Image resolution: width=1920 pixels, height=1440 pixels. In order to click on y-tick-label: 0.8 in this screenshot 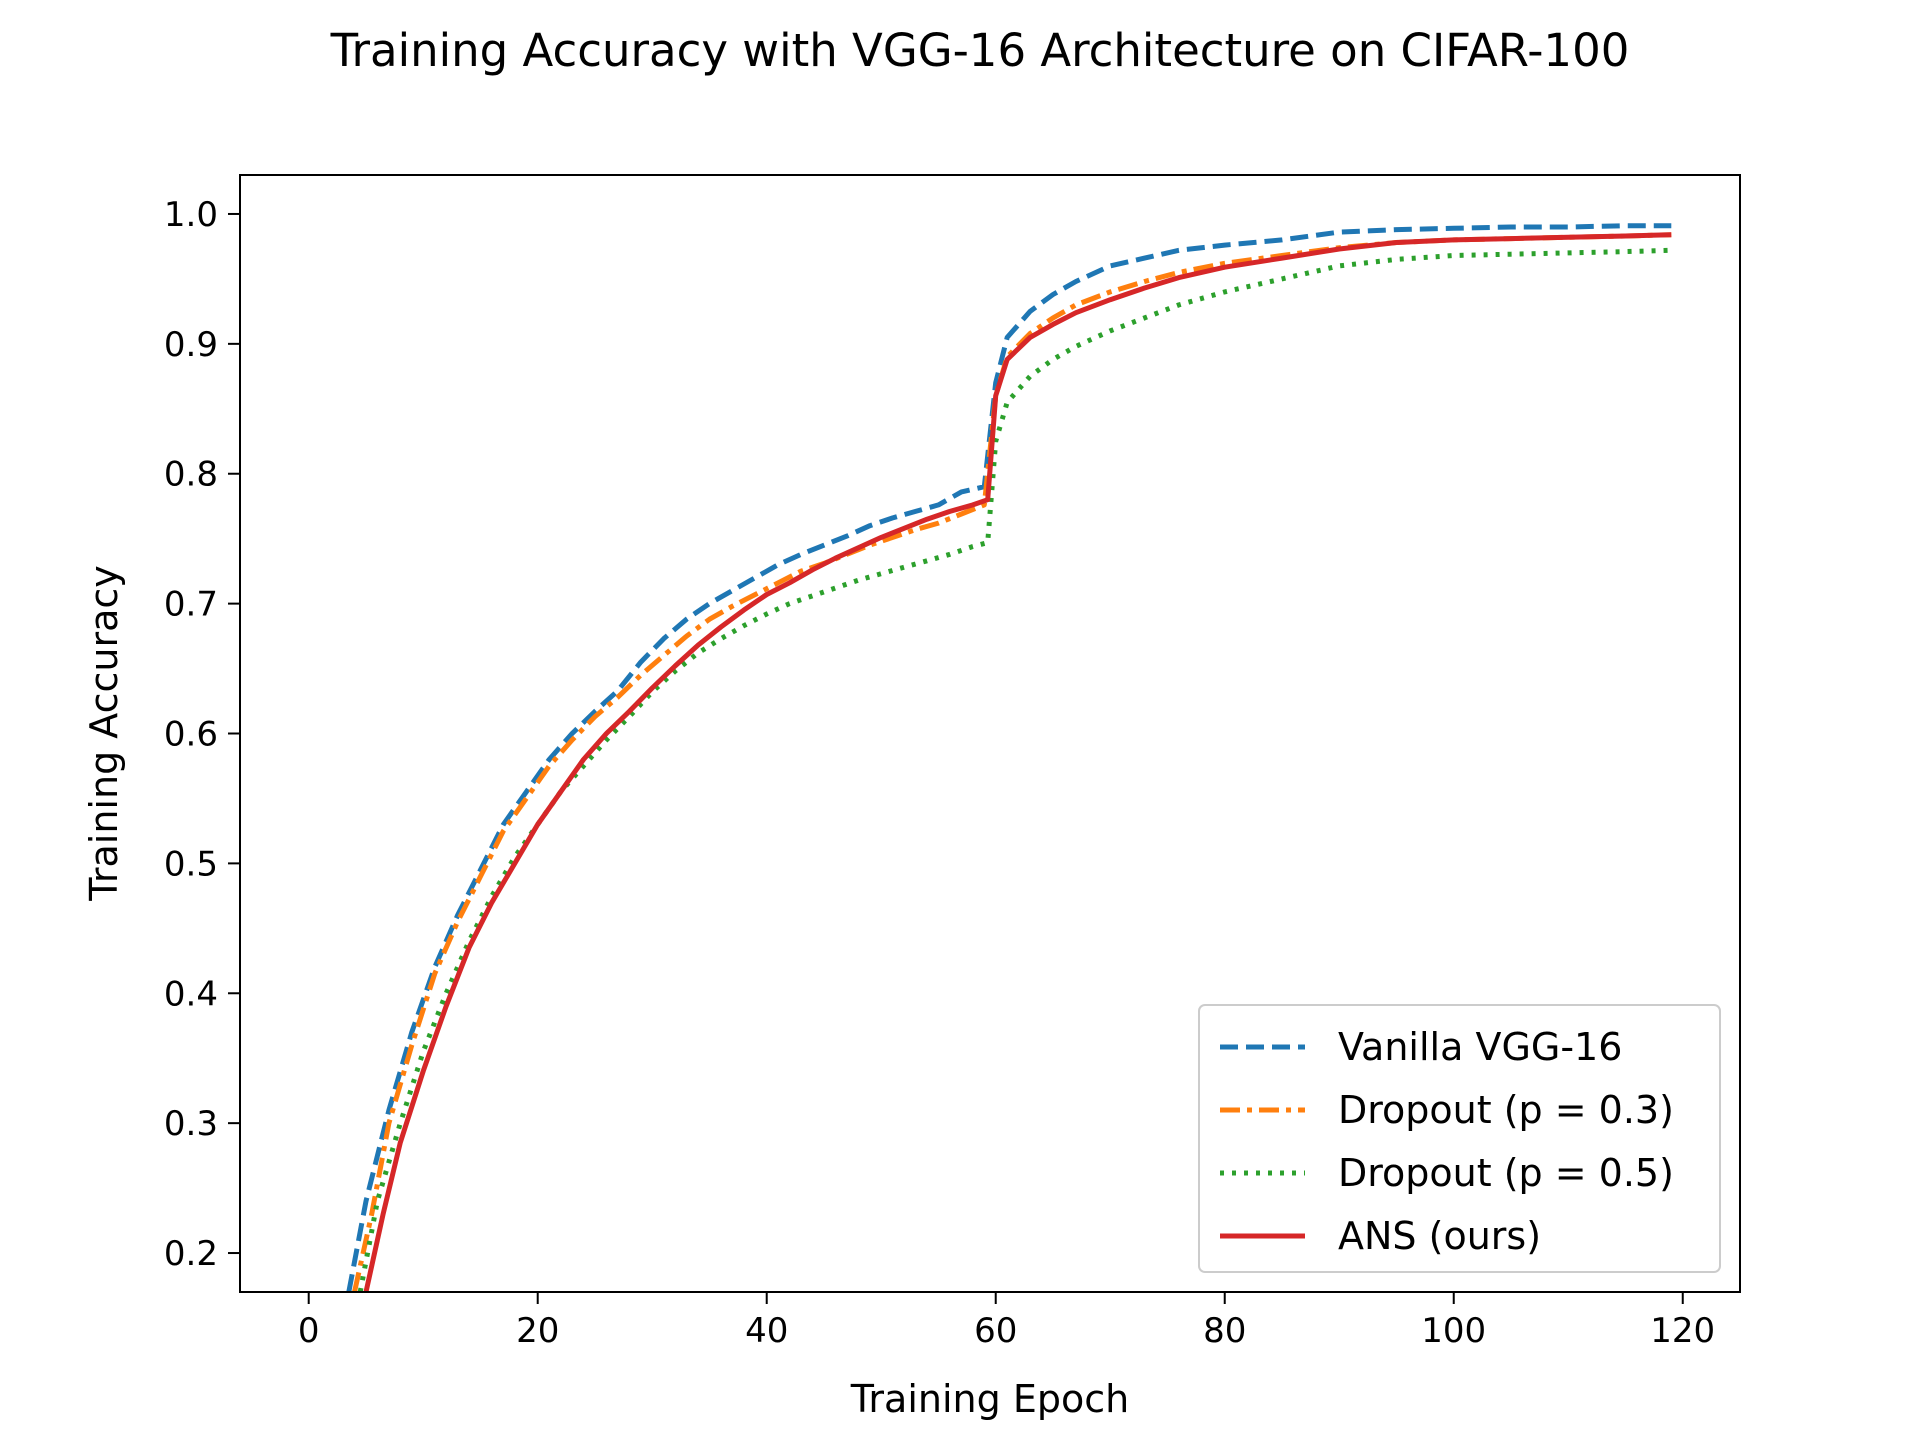, I will do `click(191, 475)`.